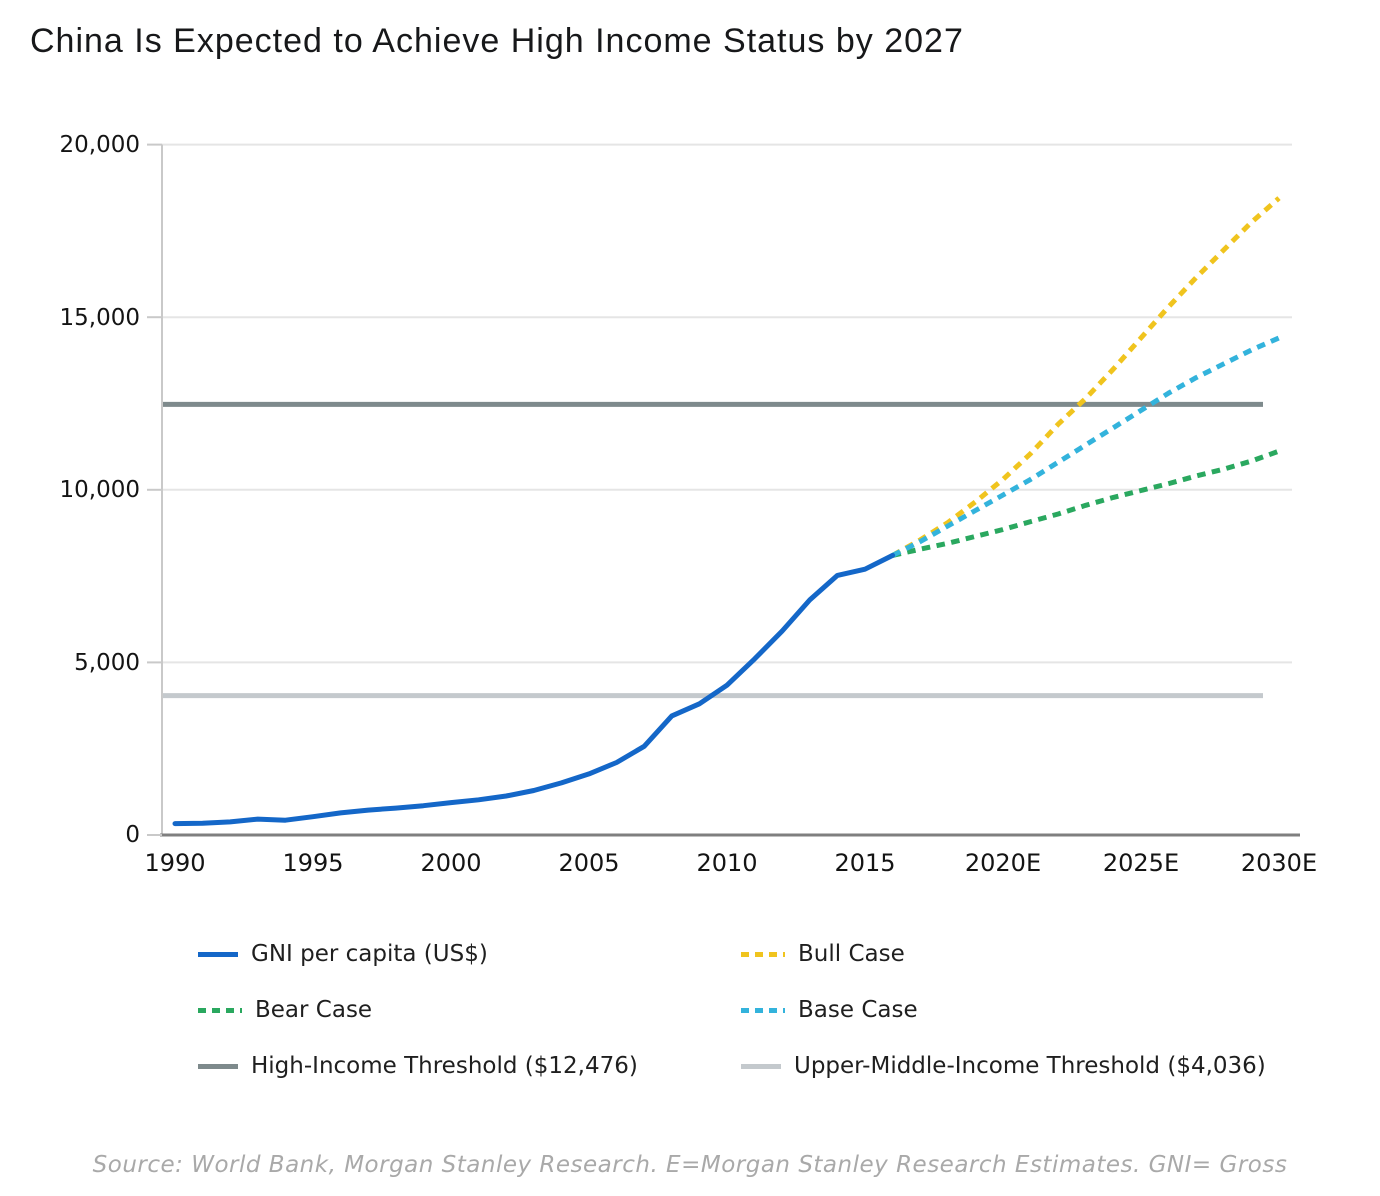 Image resolution: width=1380 pixels, height=1196 pixels. I want to click on legend-item-upper-middle-income-threshold: Upper-Middle-Income Threshold ($4,036), so click(1003, 1066).